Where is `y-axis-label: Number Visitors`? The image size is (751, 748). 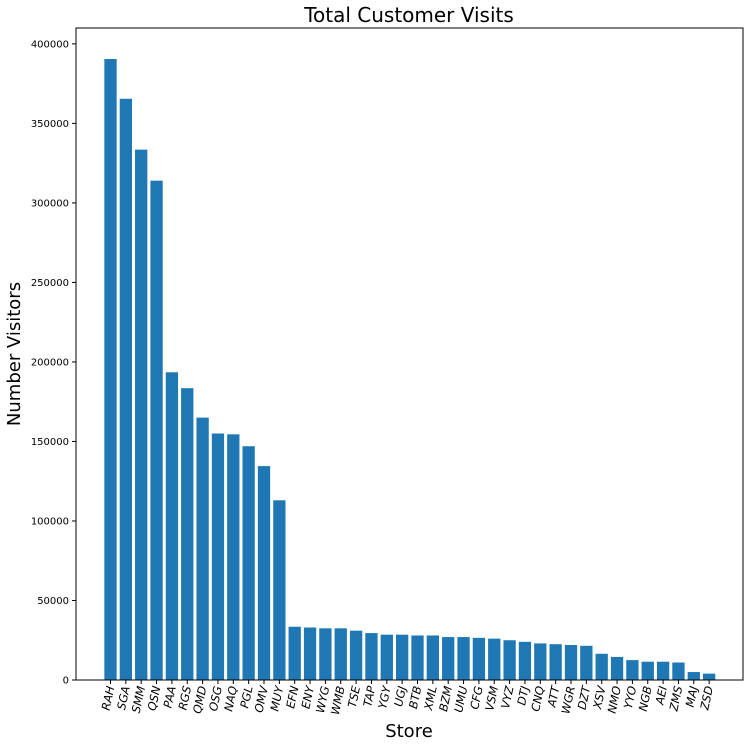 y-axis-label: Number Visitors is located at coordinates (14, 354).